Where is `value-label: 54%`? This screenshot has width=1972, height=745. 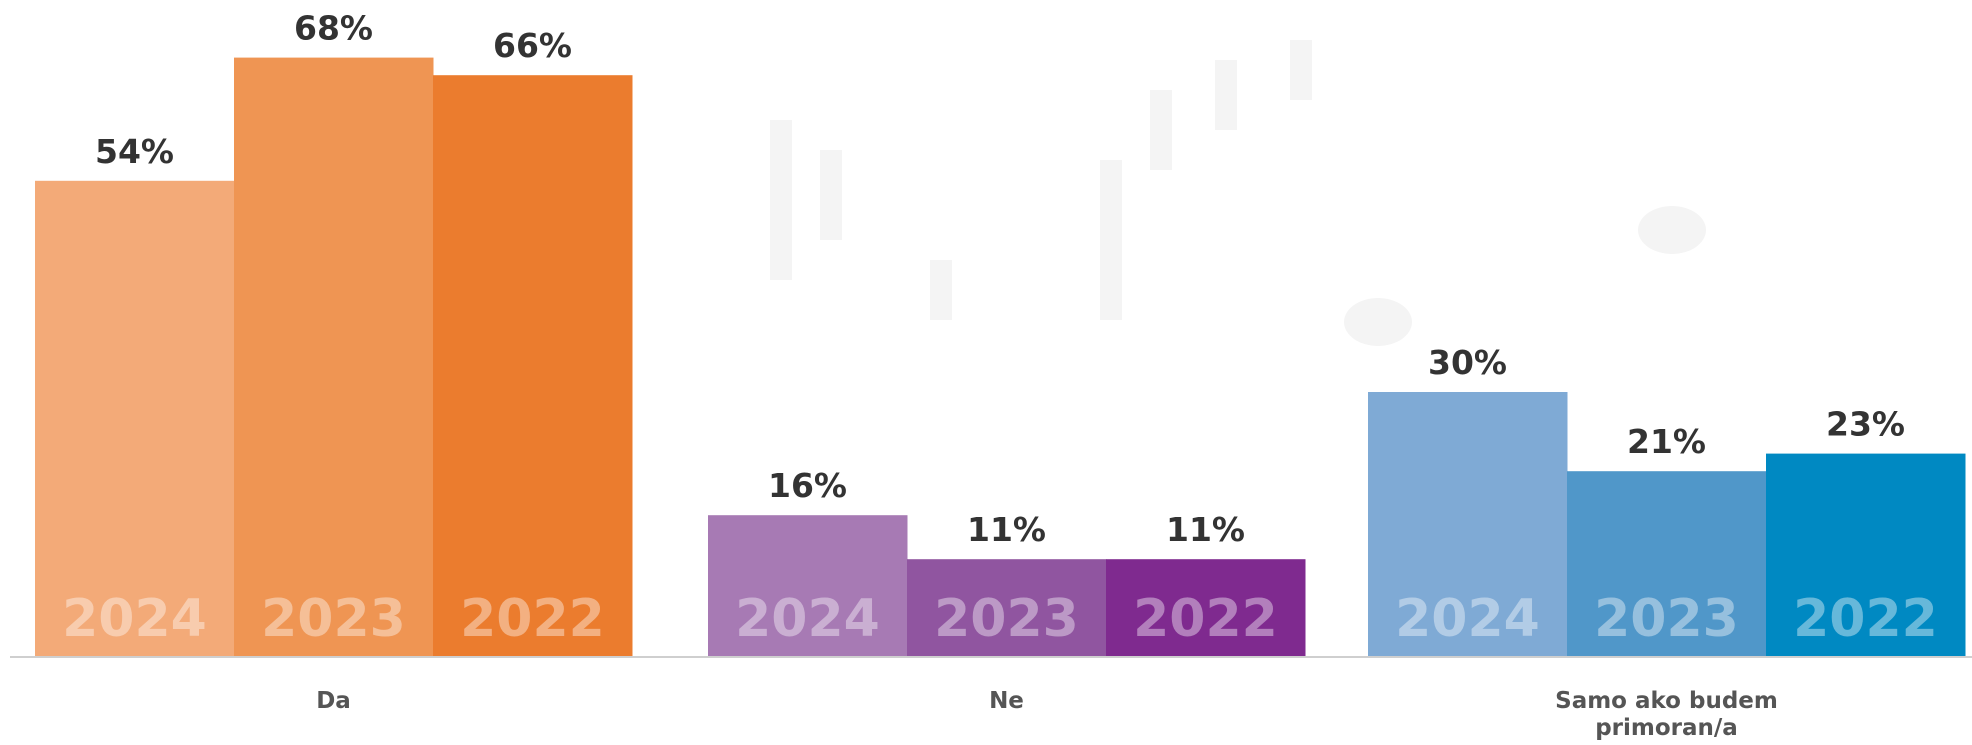 value-label: 54% is located at coordinates (134, 151).